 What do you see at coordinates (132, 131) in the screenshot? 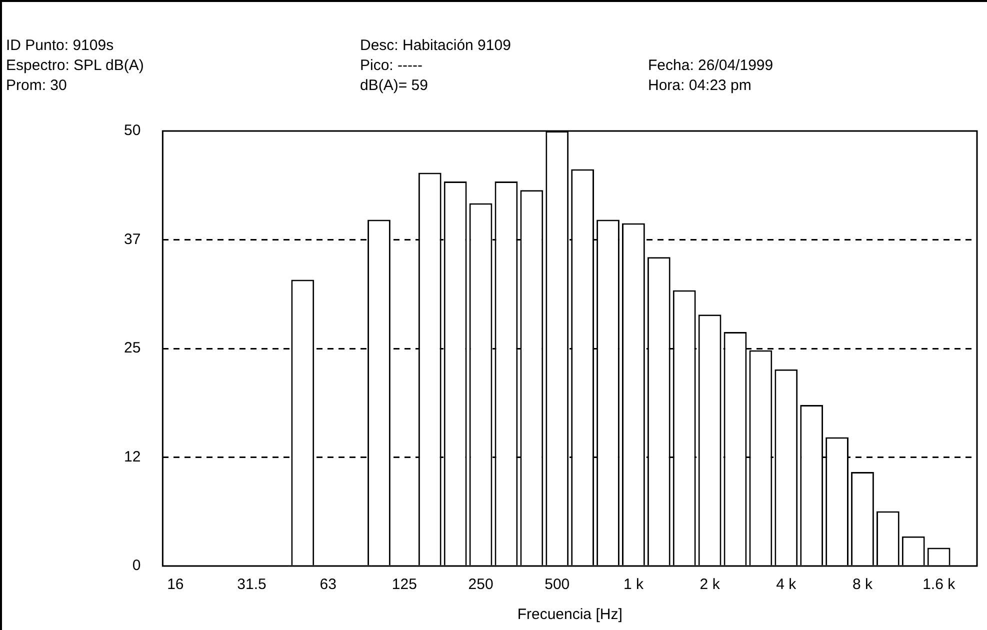
I see `y-tick-label: 50` at bounding box center [132, 131].